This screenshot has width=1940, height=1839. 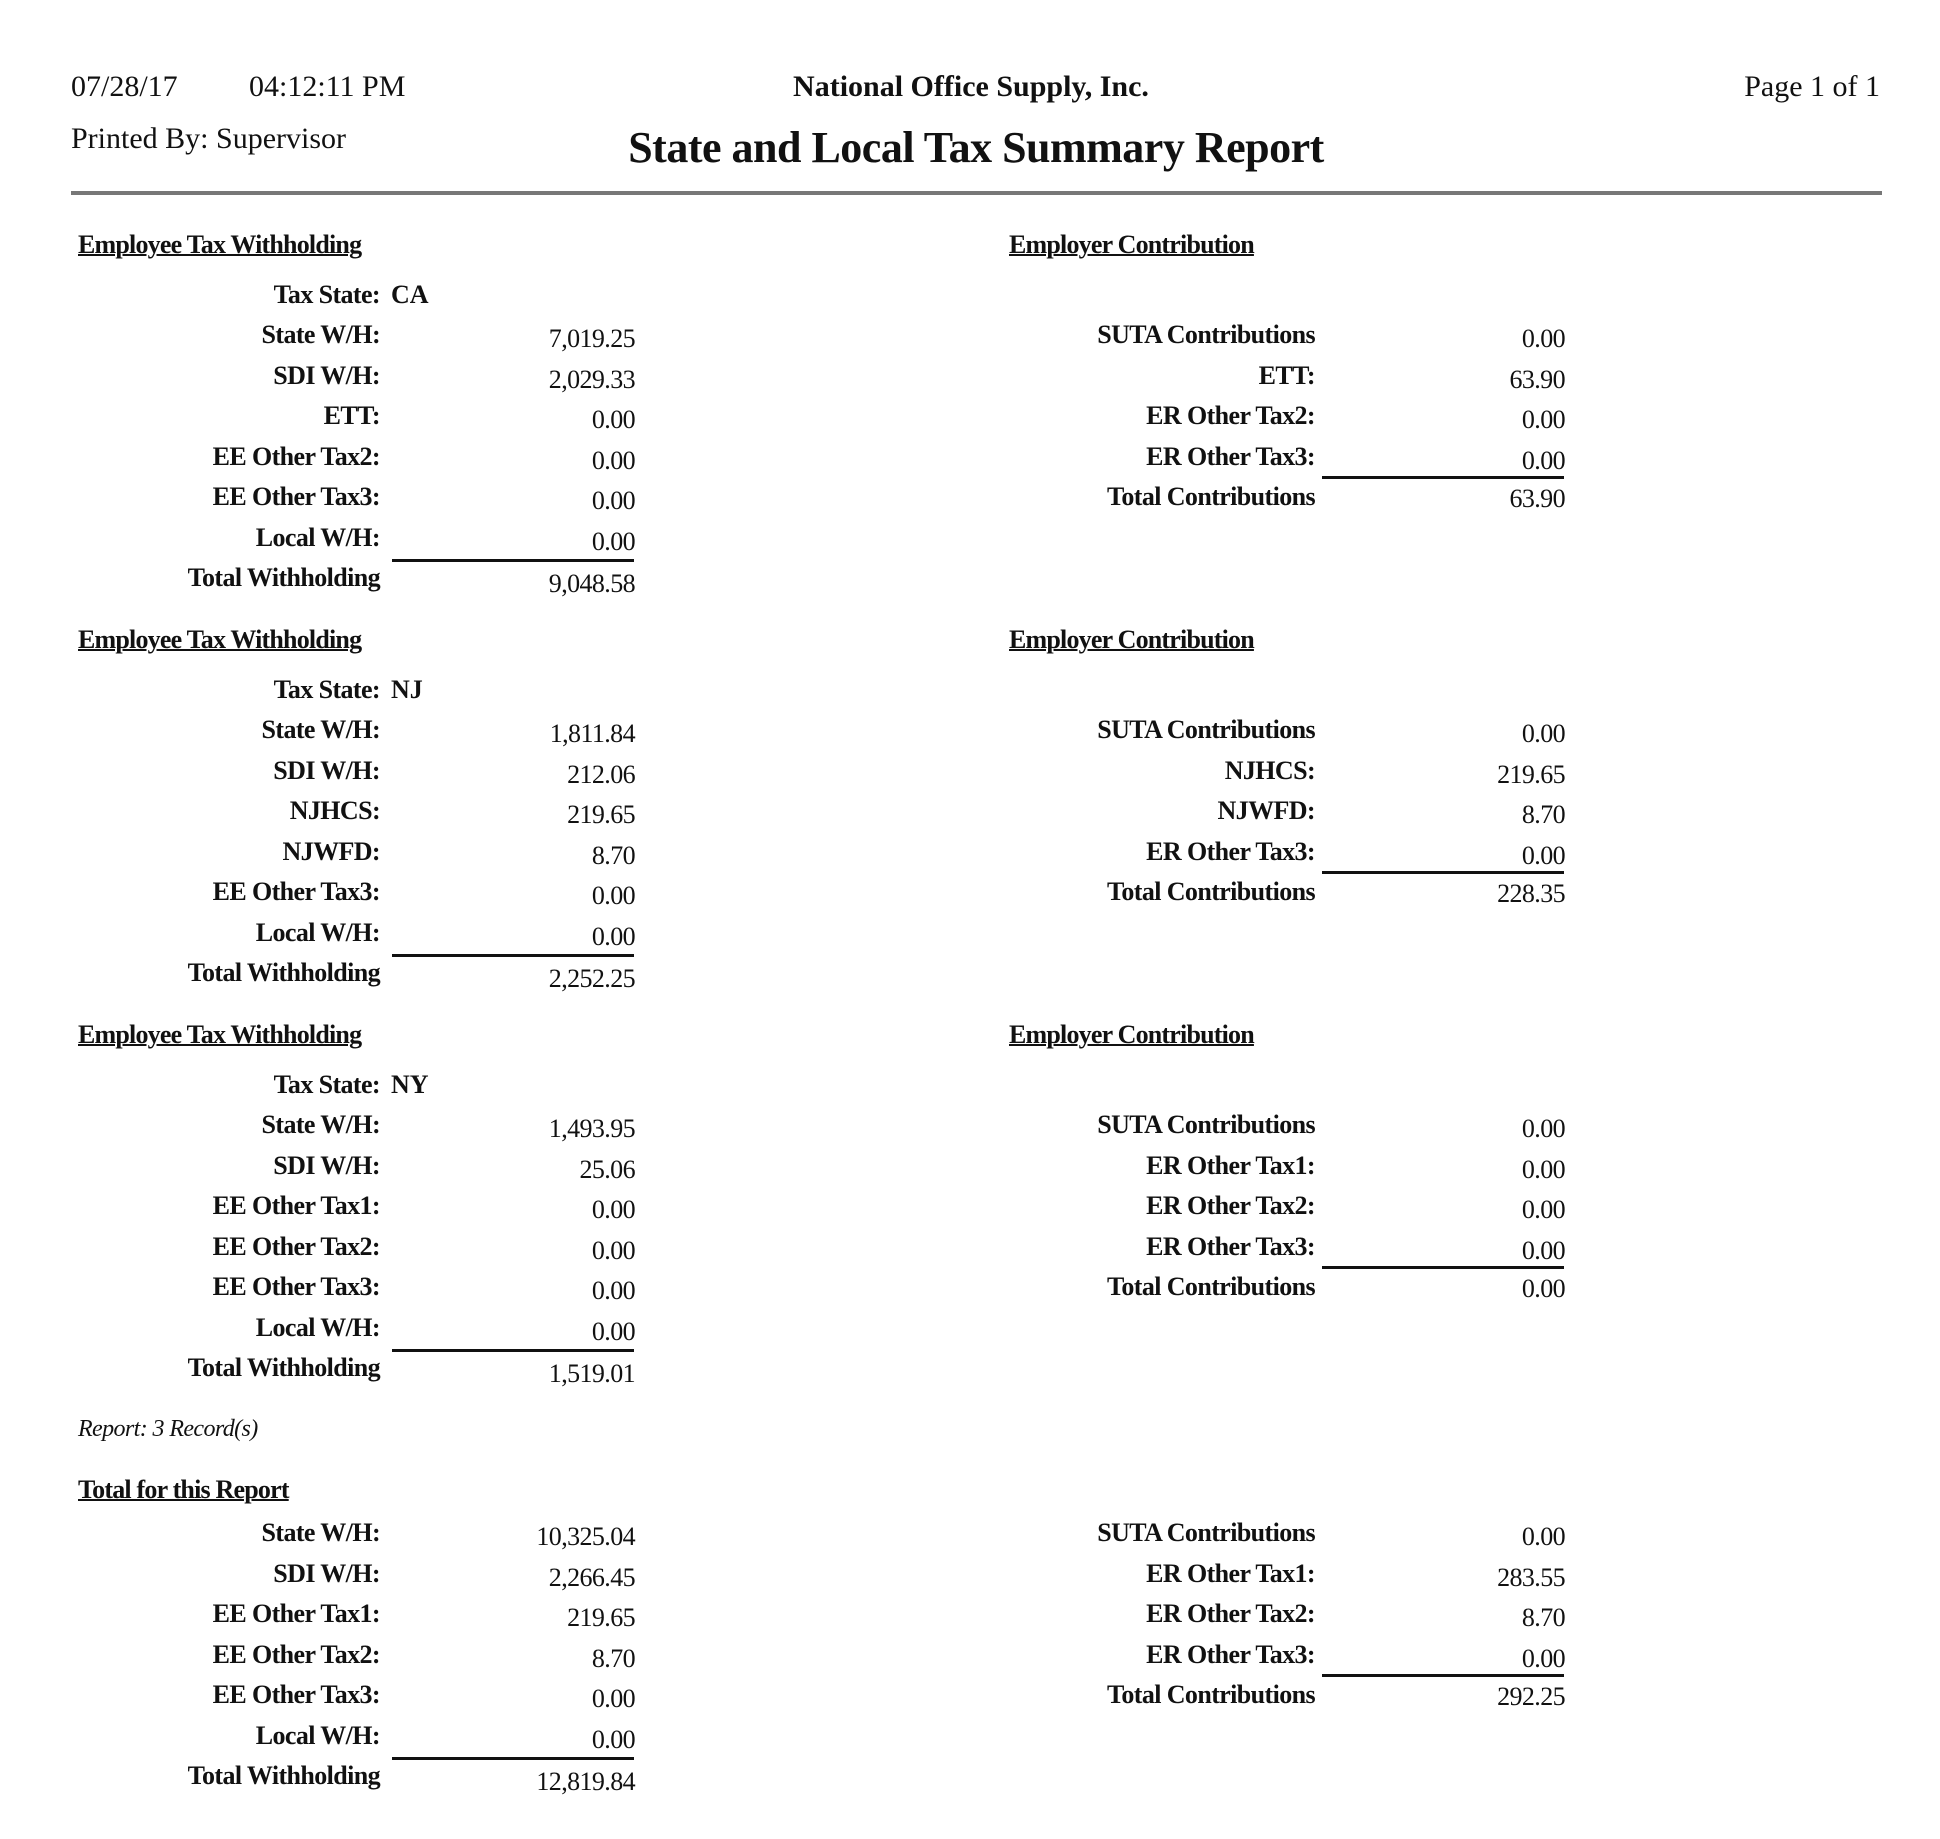 I want to click on withholding-label: NJWFD:, so click(x=331, y=851).